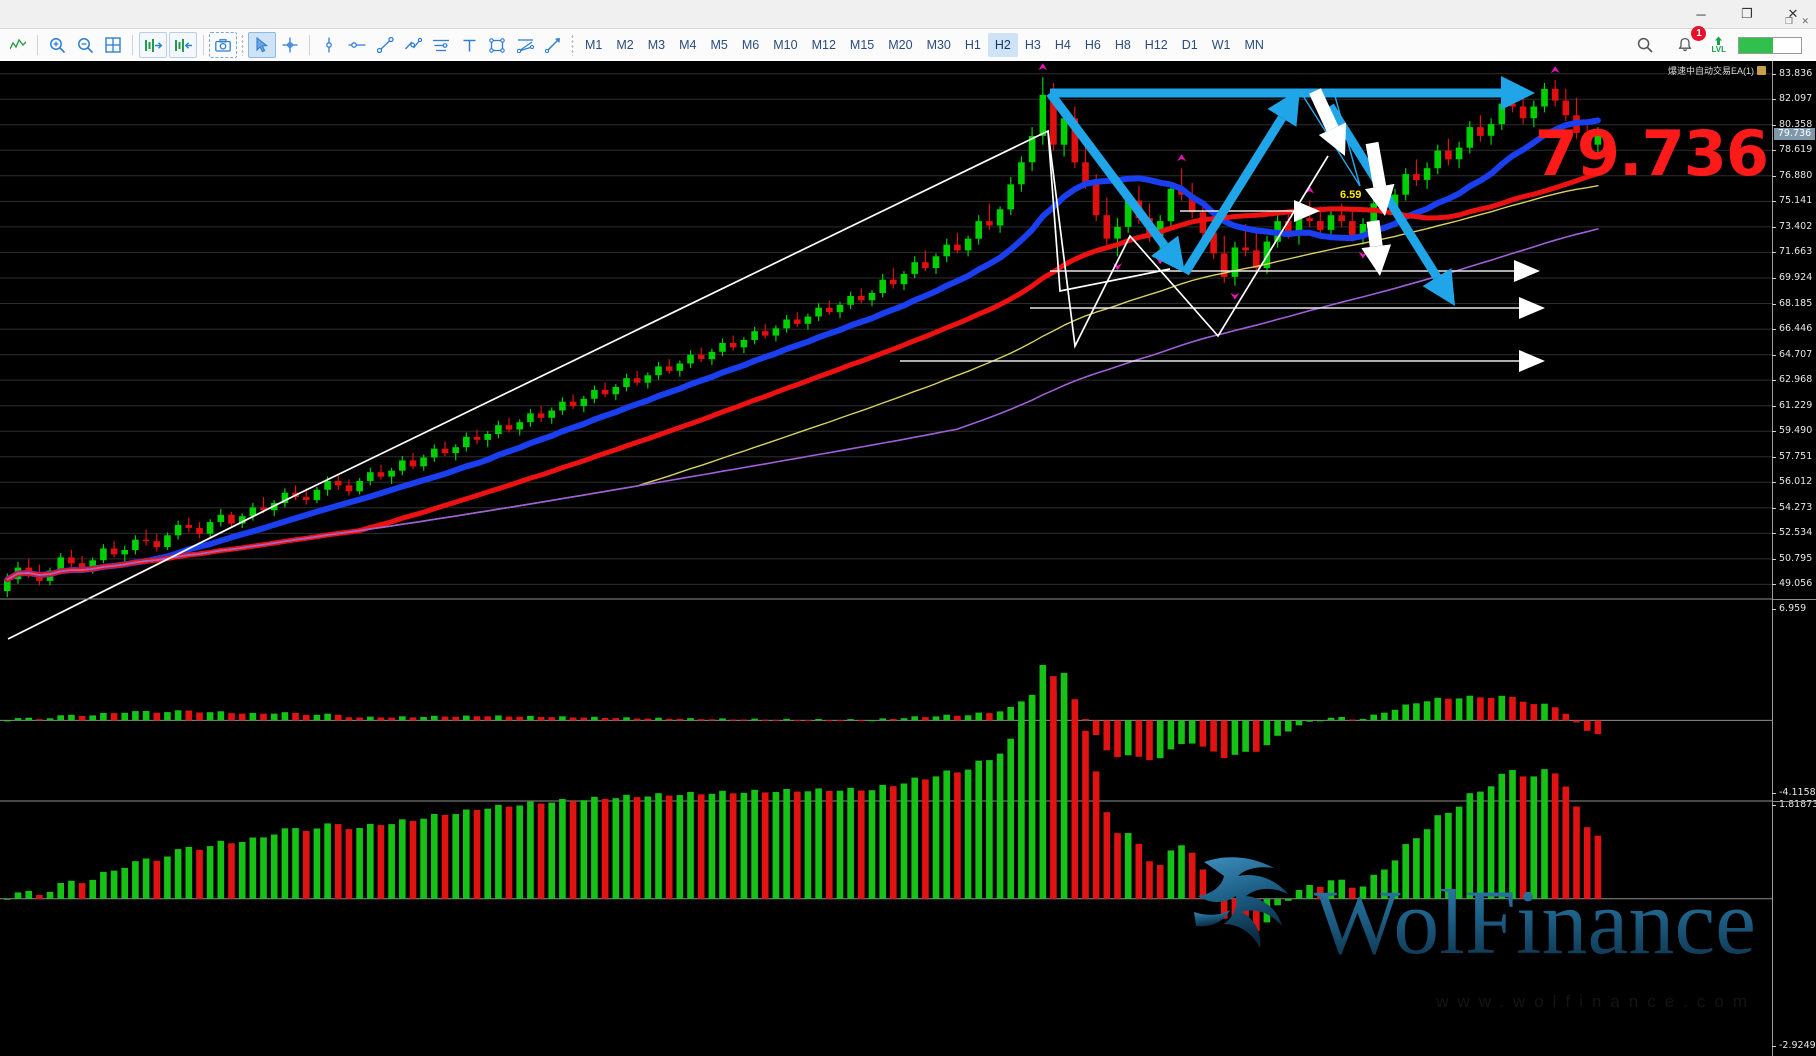 This screenshot has width=1816, height=1056. I want to click on timeframe-h6: H6, so click(1092, 45).